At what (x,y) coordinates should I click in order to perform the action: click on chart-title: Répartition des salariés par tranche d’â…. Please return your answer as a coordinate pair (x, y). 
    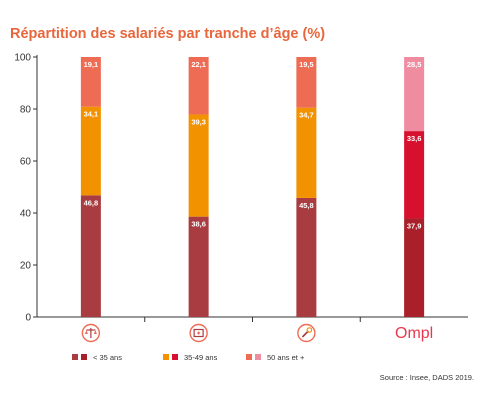
    Looking at the image, I should click on (167, 34).